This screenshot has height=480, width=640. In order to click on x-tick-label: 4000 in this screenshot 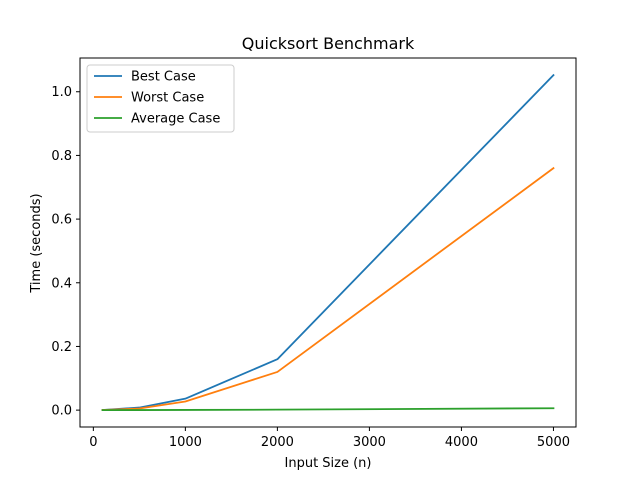, I will do `click(461, 442)`.